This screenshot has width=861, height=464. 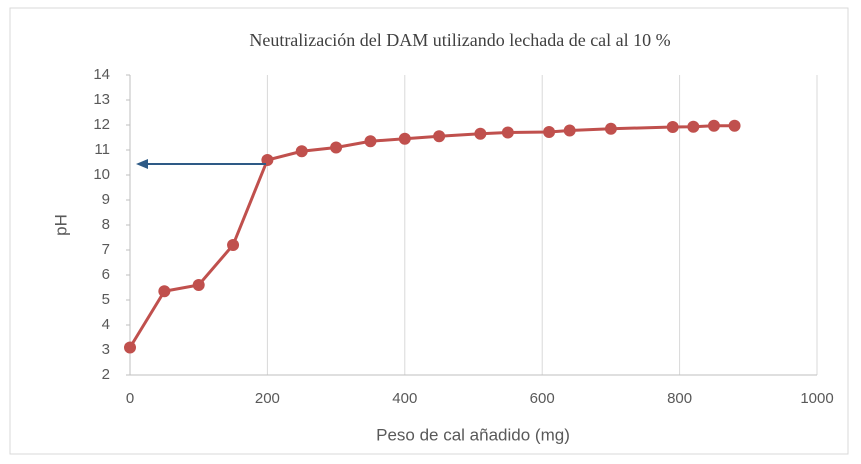 I want to click on y-tick-label: 10, so click(x=101, y=174).